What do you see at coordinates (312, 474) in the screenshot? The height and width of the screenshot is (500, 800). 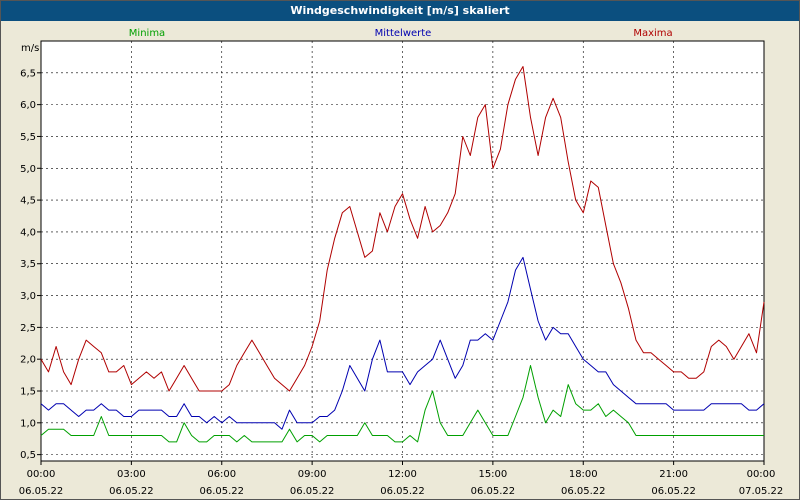 I see `x-tick-time: 09:00` at bounding box center [312, 474].